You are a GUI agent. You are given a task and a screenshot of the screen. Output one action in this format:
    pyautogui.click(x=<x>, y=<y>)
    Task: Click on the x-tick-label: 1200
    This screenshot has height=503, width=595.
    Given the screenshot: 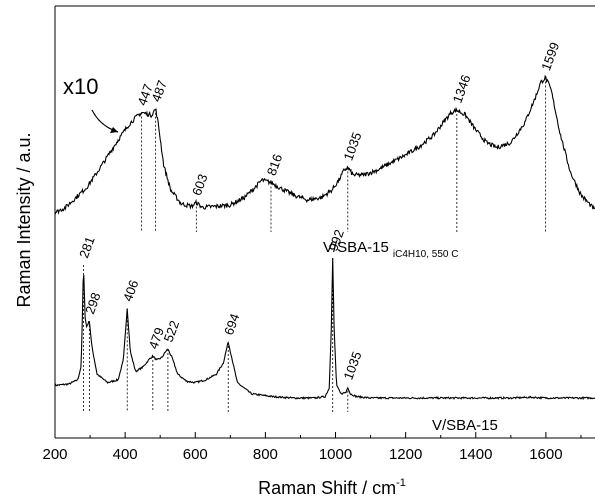 What is the action you would take?
    pyautogui.click(x=405, y=454)
    